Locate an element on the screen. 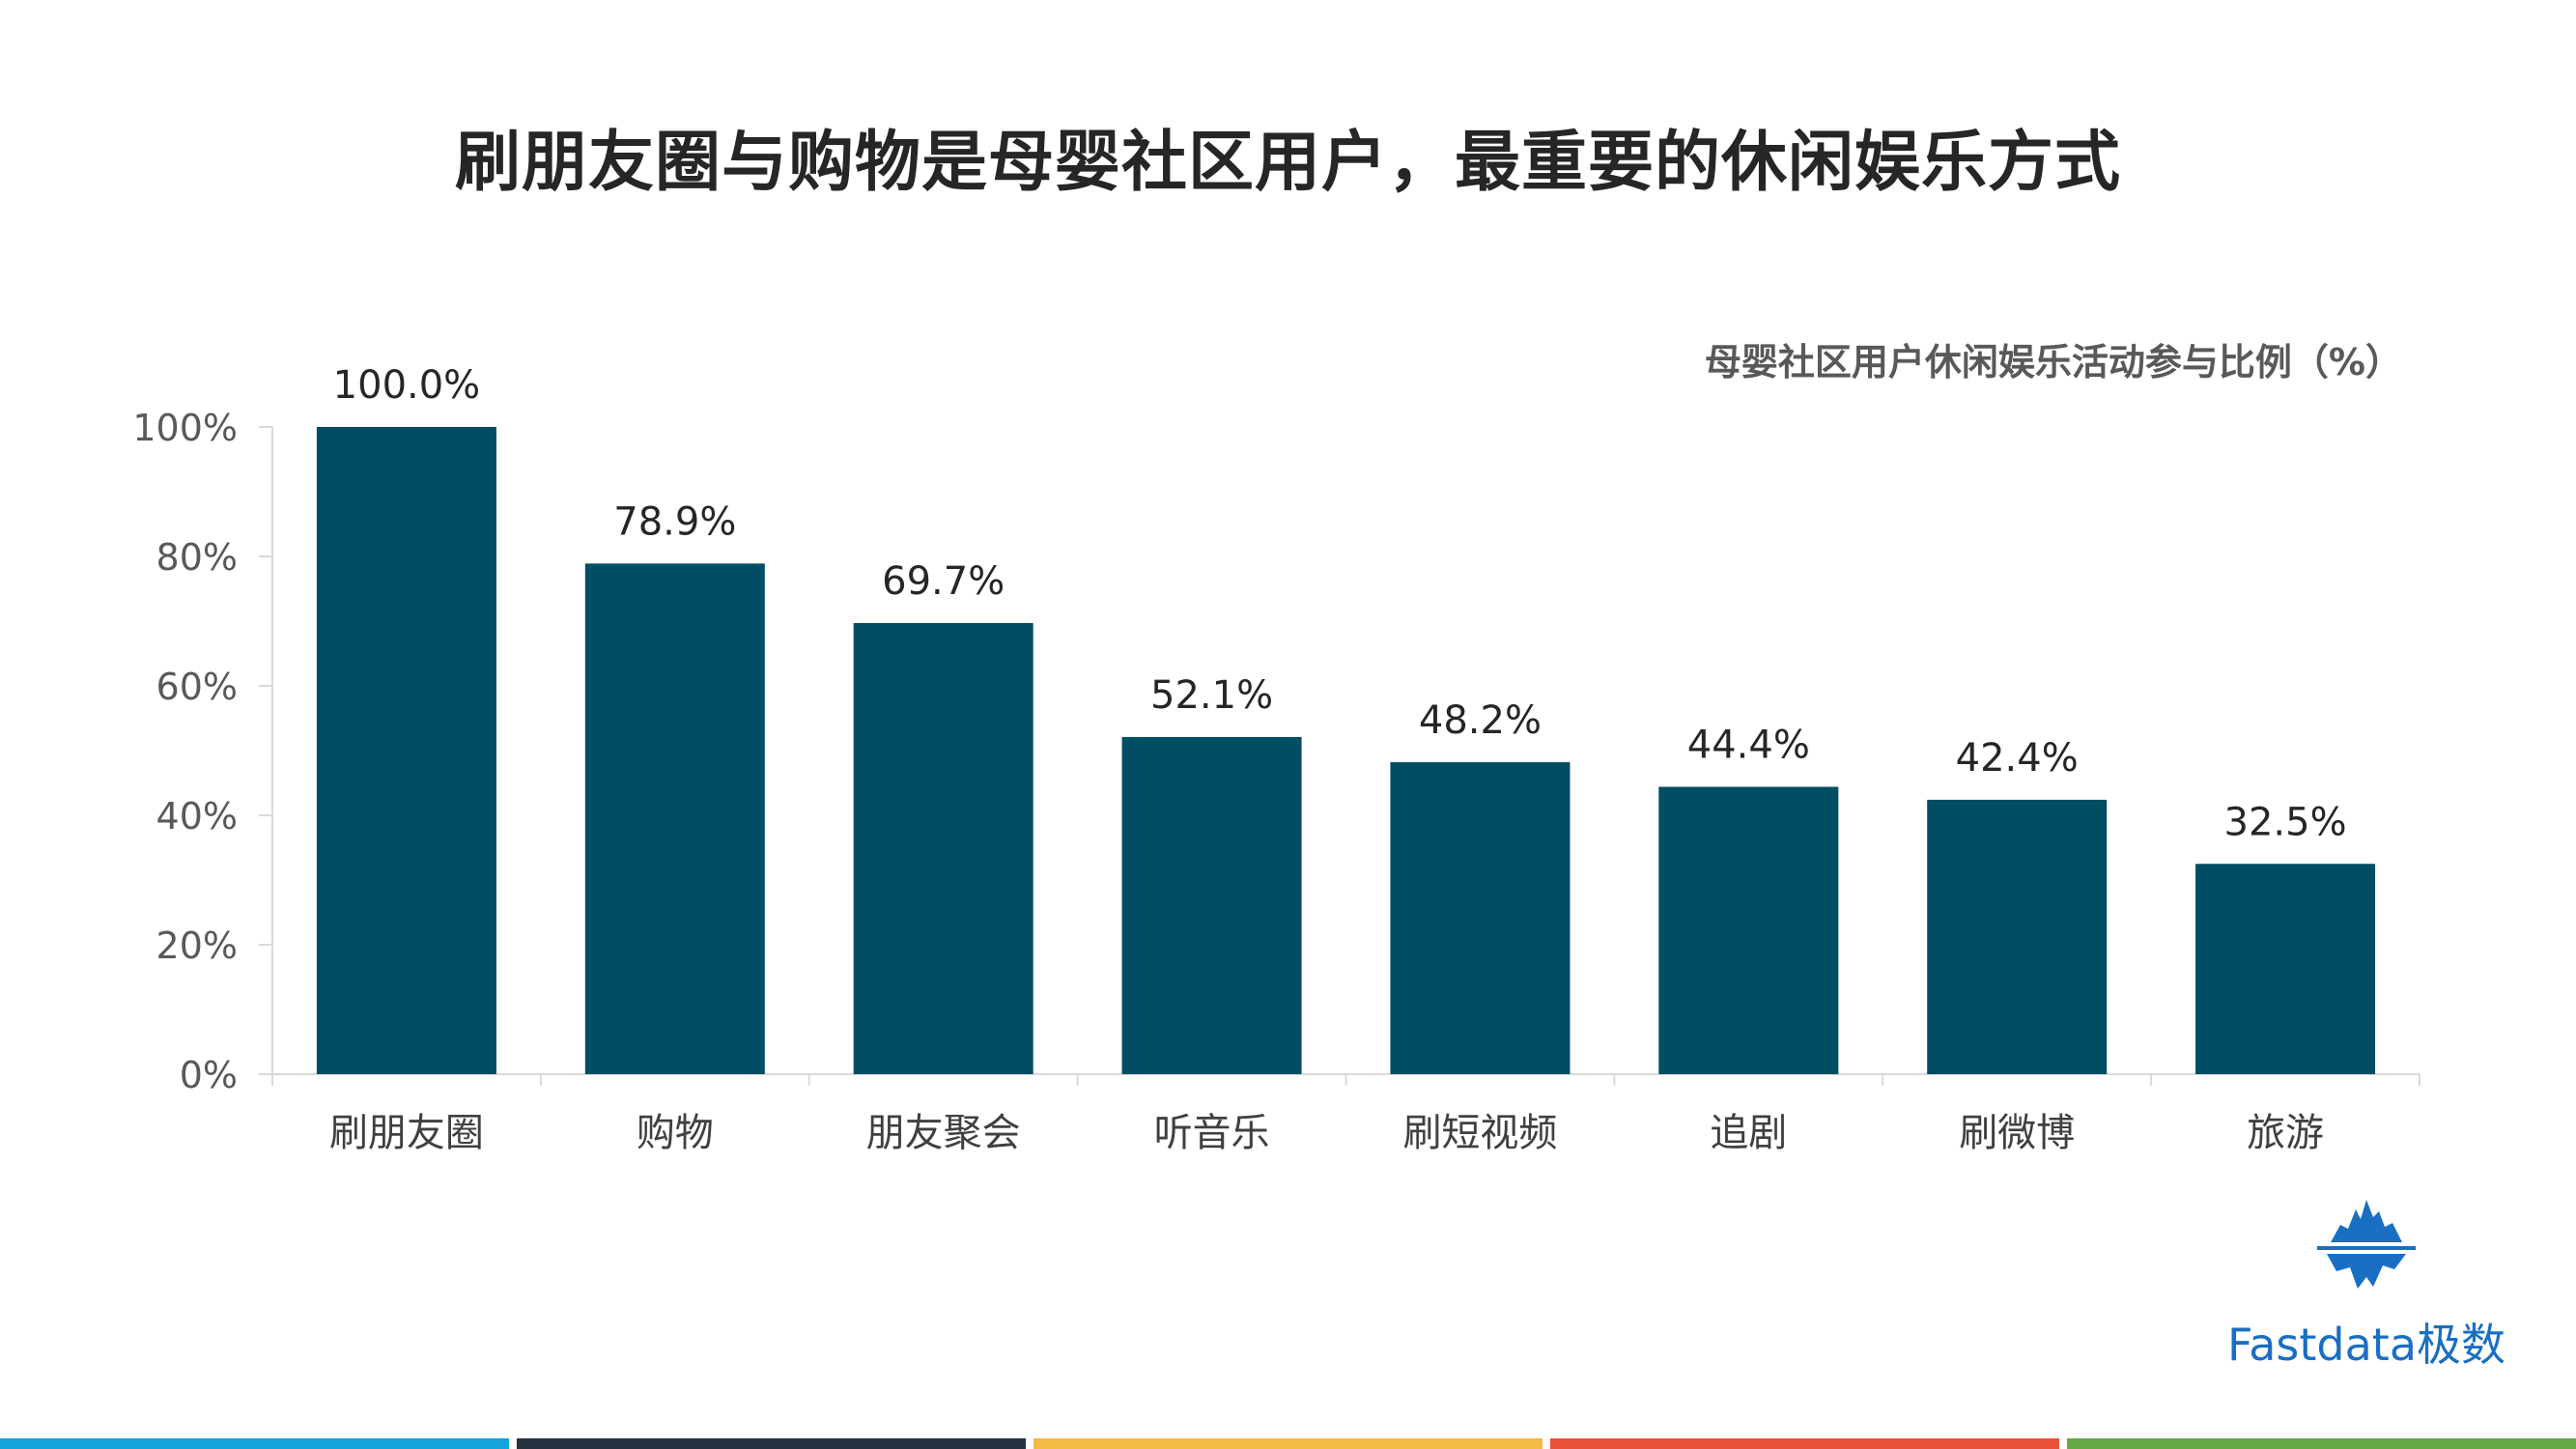  brand-logo: Fastdata极数 is located at coordinates (2366, 1285).